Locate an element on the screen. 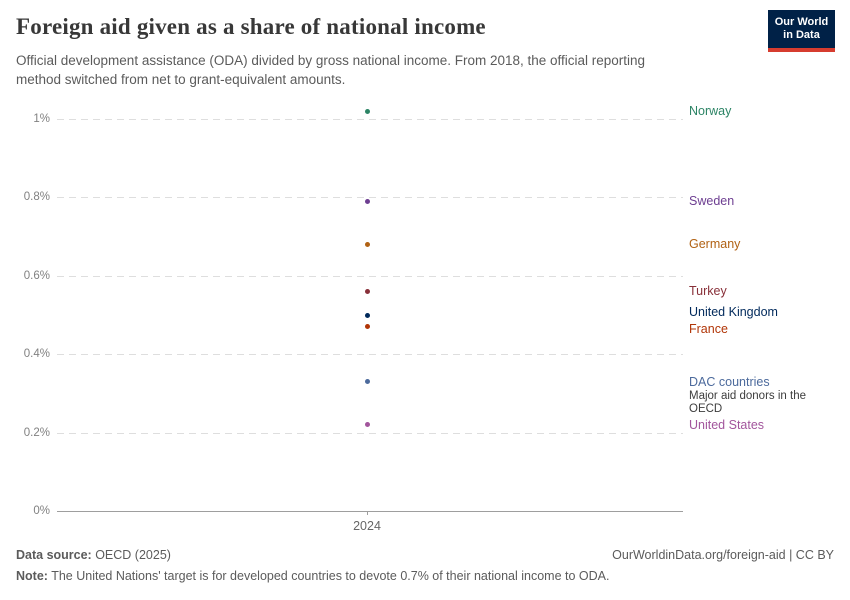 The width and height of the screenshot is (850, 600). series-label-germany: Germany is located at coordinates (715, 244).